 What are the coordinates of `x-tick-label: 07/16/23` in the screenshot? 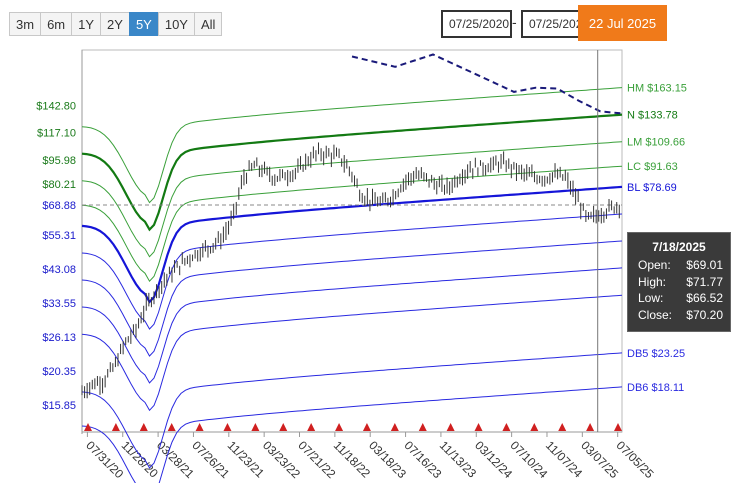 It's located at (422, 459).